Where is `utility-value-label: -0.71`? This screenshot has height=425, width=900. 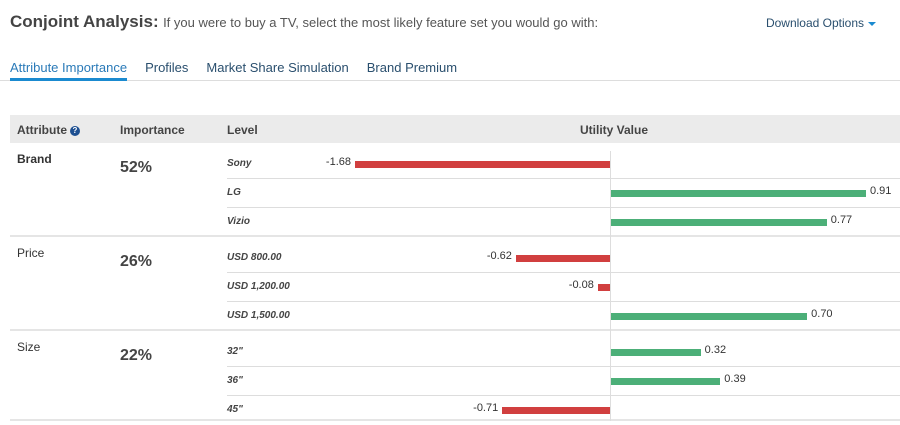
utility-value-label: -0.71 is located at coordinates (486, 408).